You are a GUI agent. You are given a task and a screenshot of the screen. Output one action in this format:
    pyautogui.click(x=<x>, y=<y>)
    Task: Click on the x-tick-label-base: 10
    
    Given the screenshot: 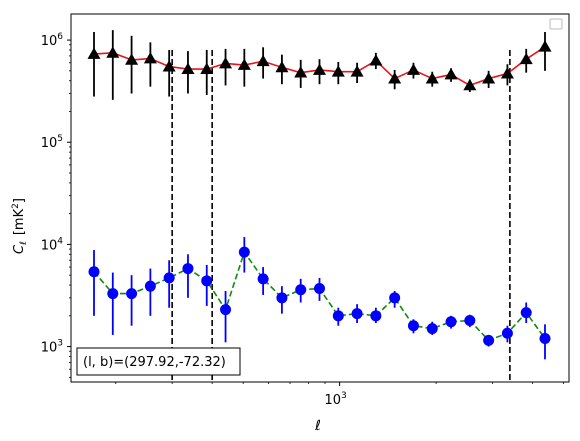 What is the action you would take?
    pyautogui.click(x=333, y=400)
    